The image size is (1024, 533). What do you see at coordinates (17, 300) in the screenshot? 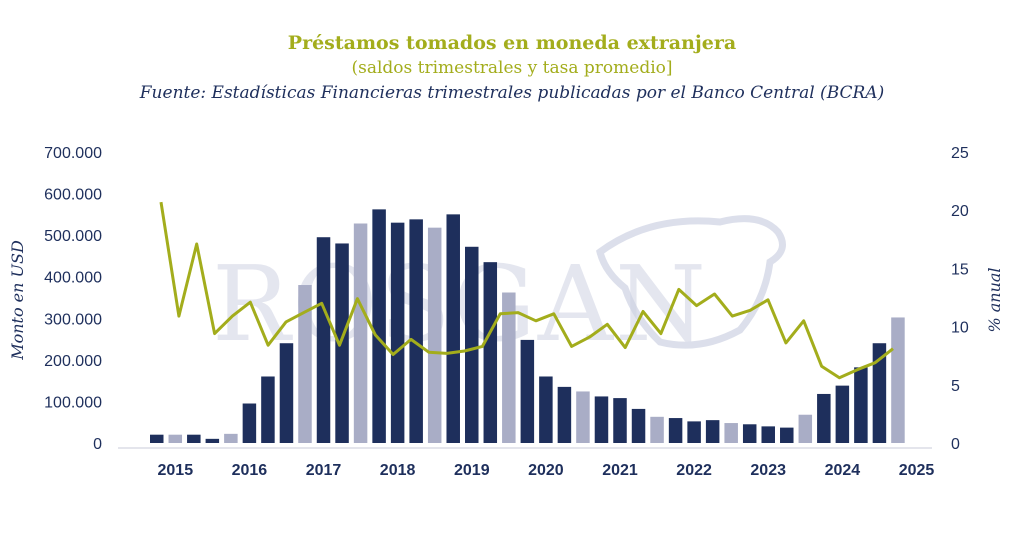
I see `y-axis-label: Monto en USD` at bounding box center [17, 300].